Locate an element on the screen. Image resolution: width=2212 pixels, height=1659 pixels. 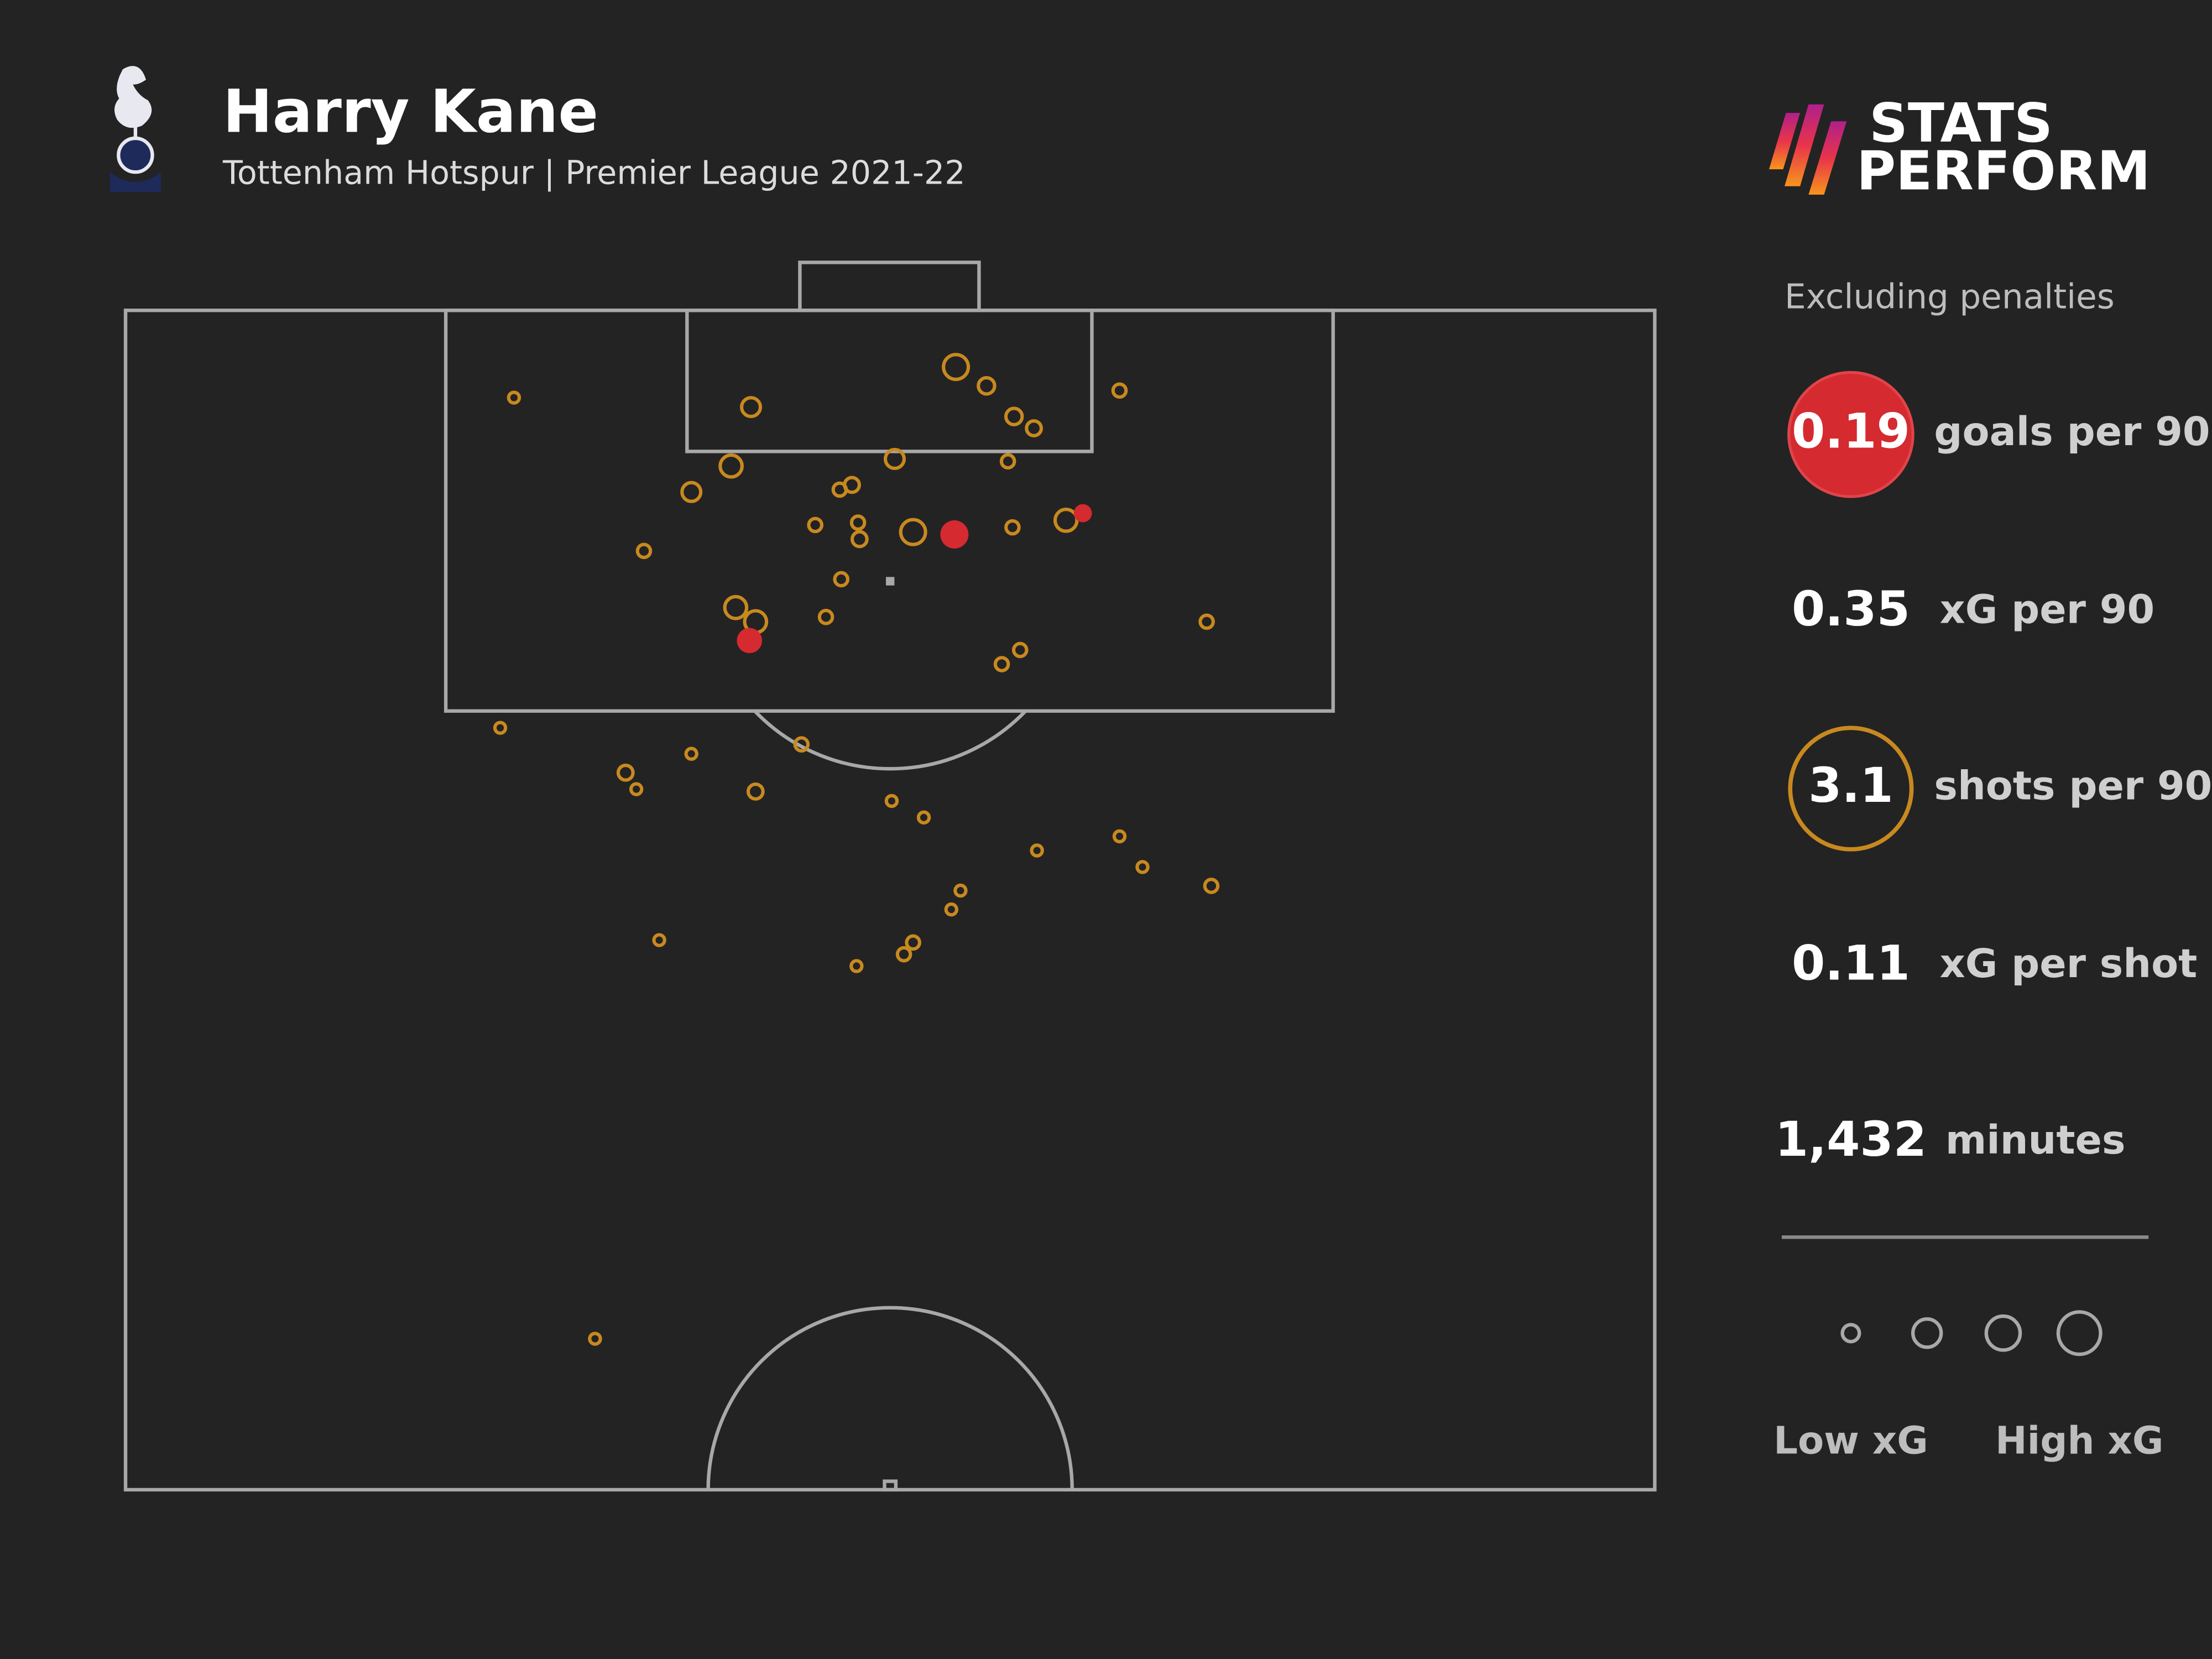
stat-label: shots per 90 is located at coordinates (2073, 786).